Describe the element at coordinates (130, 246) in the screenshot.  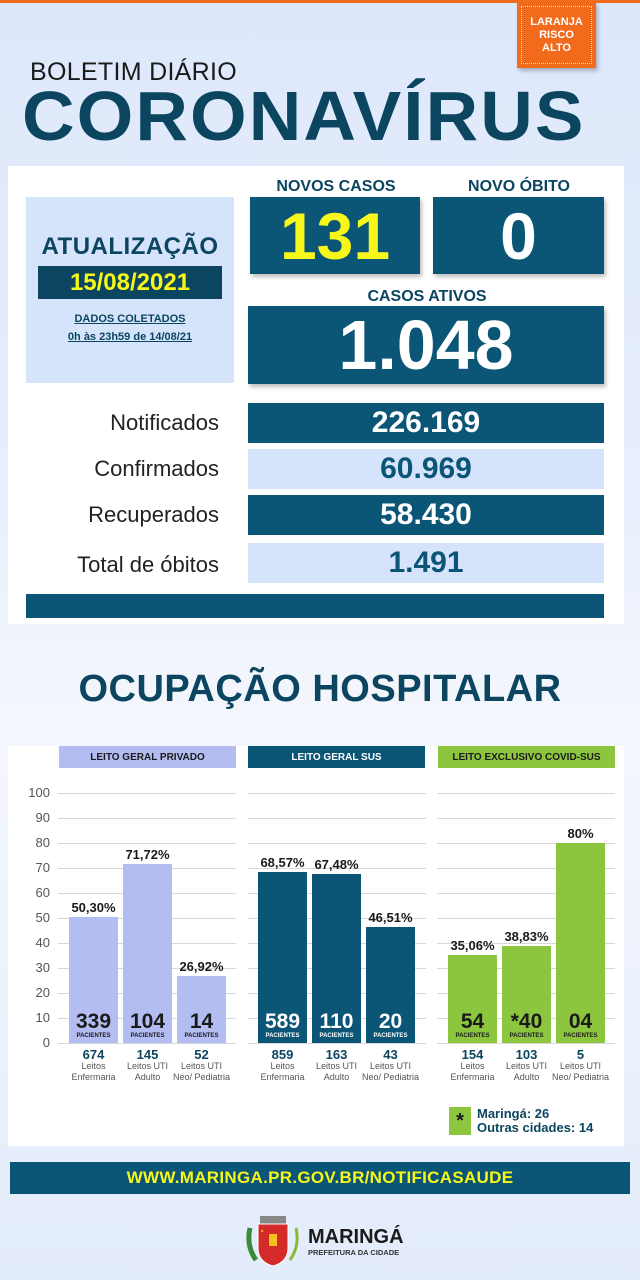
I see `update-label: ATUALIZAÇÃO` at that location.